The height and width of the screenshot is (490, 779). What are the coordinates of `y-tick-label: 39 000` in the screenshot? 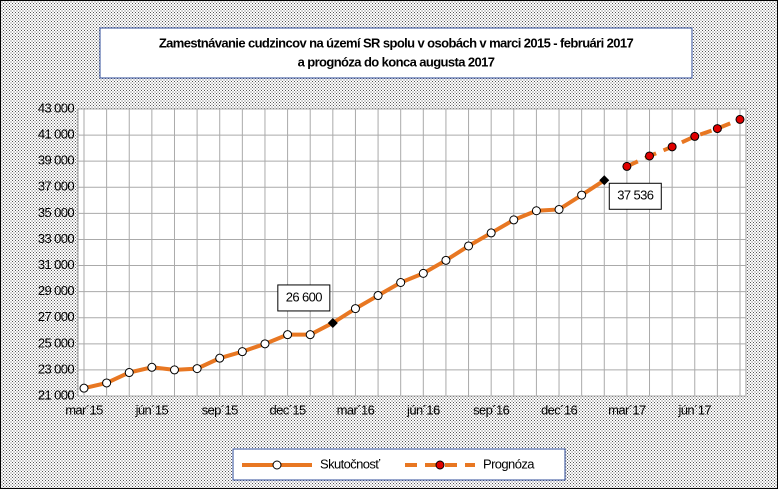 It's located at (56, 160).